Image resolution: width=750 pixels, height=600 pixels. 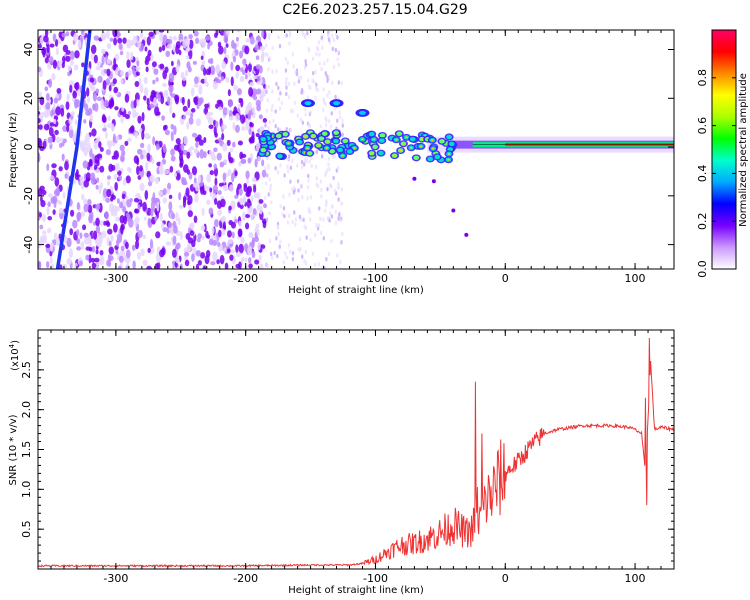 I want to click on y-tick-label: -40, so click(x=28, y=245).